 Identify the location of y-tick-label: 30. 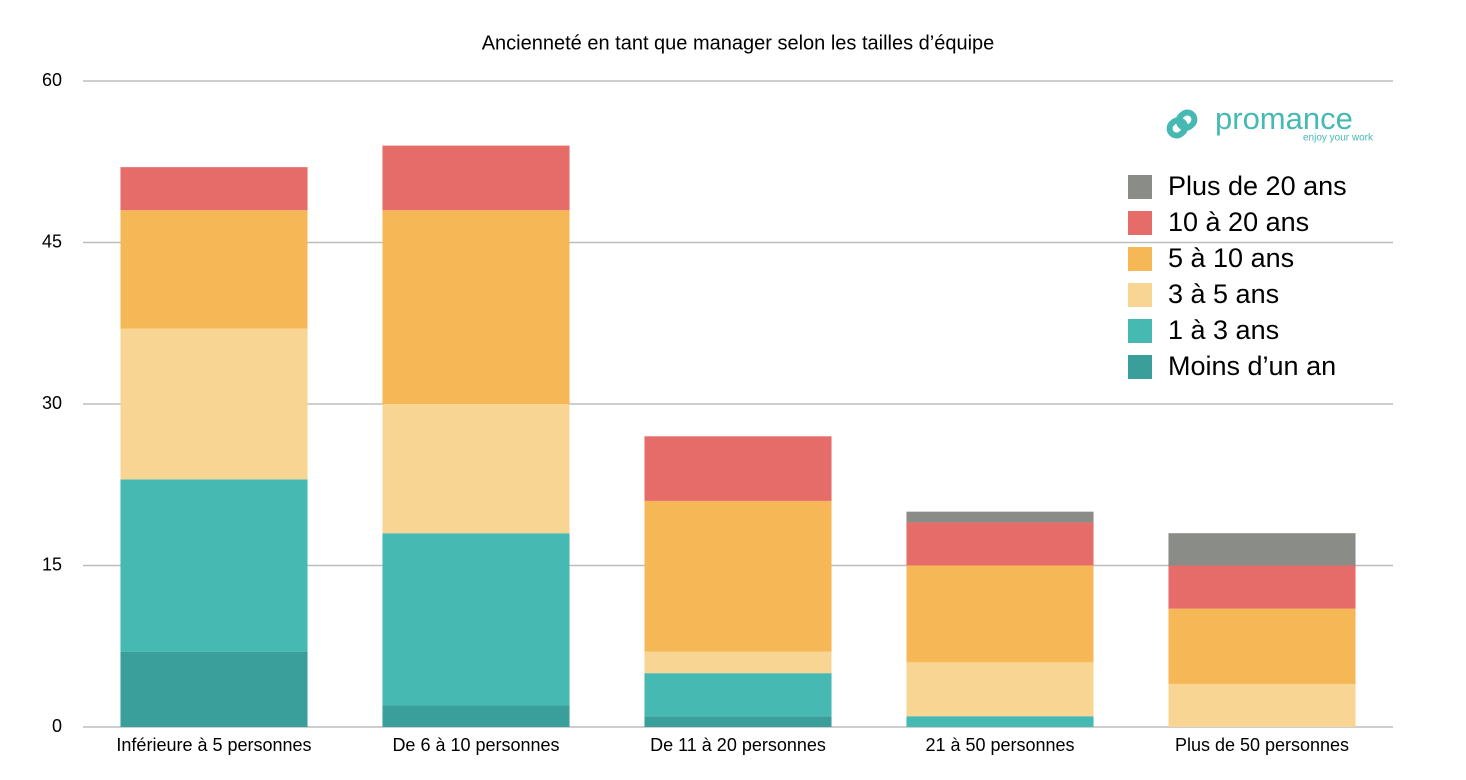
(52, 403).